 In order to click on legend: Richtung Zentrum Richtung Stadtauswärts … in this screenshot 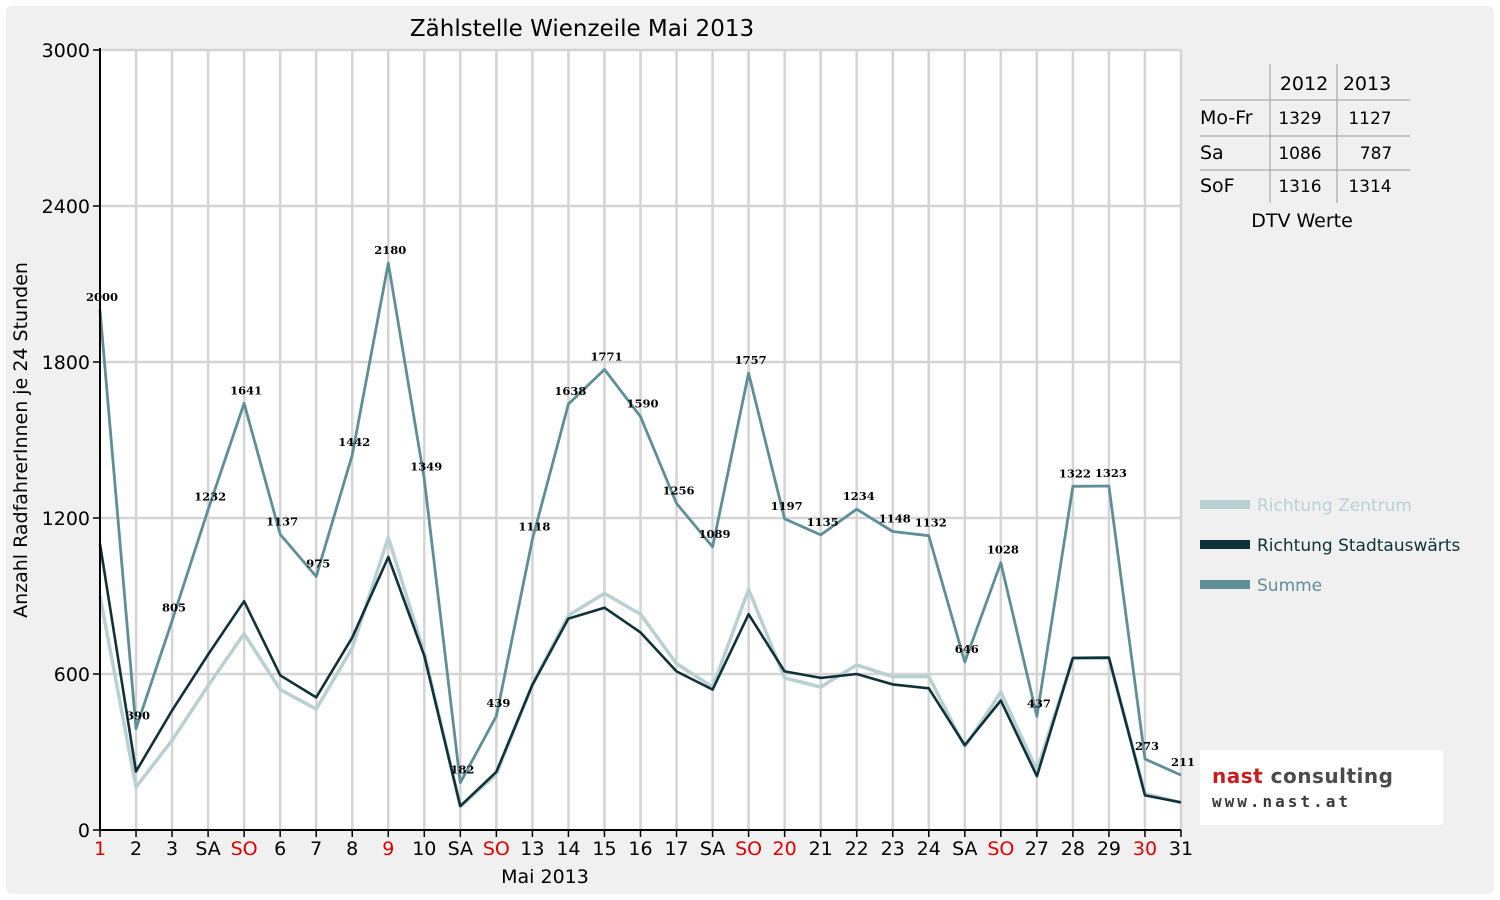, I will do `click(1330, 546)`.